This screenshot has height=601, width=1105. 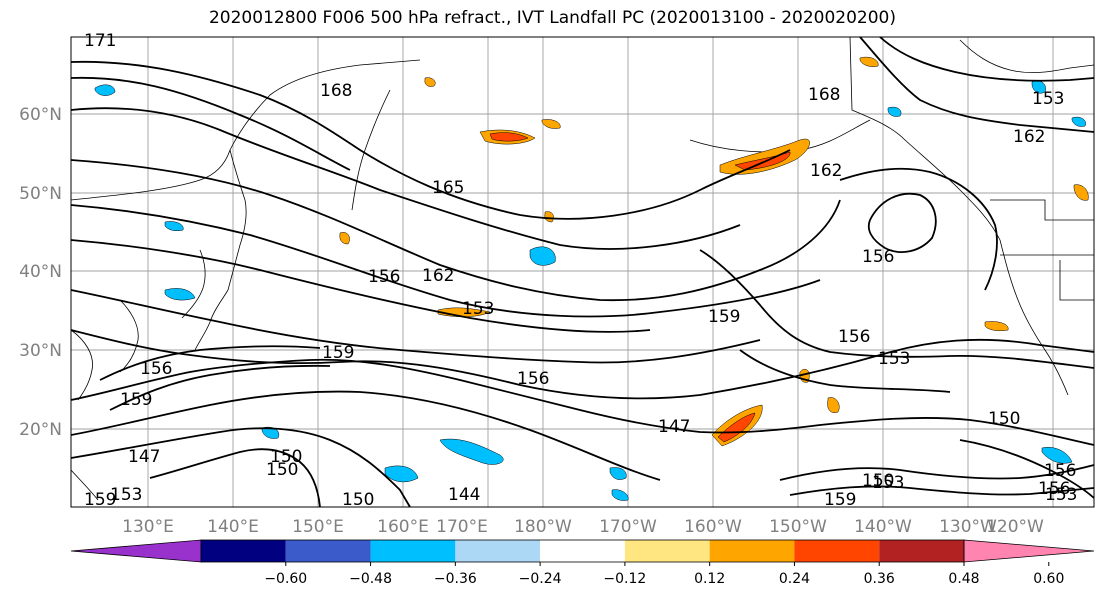 What do you see at coordinates (1015, 527) in the screenshot?
I see `lon-label: 120°W` at bounding box center [1015, 527].